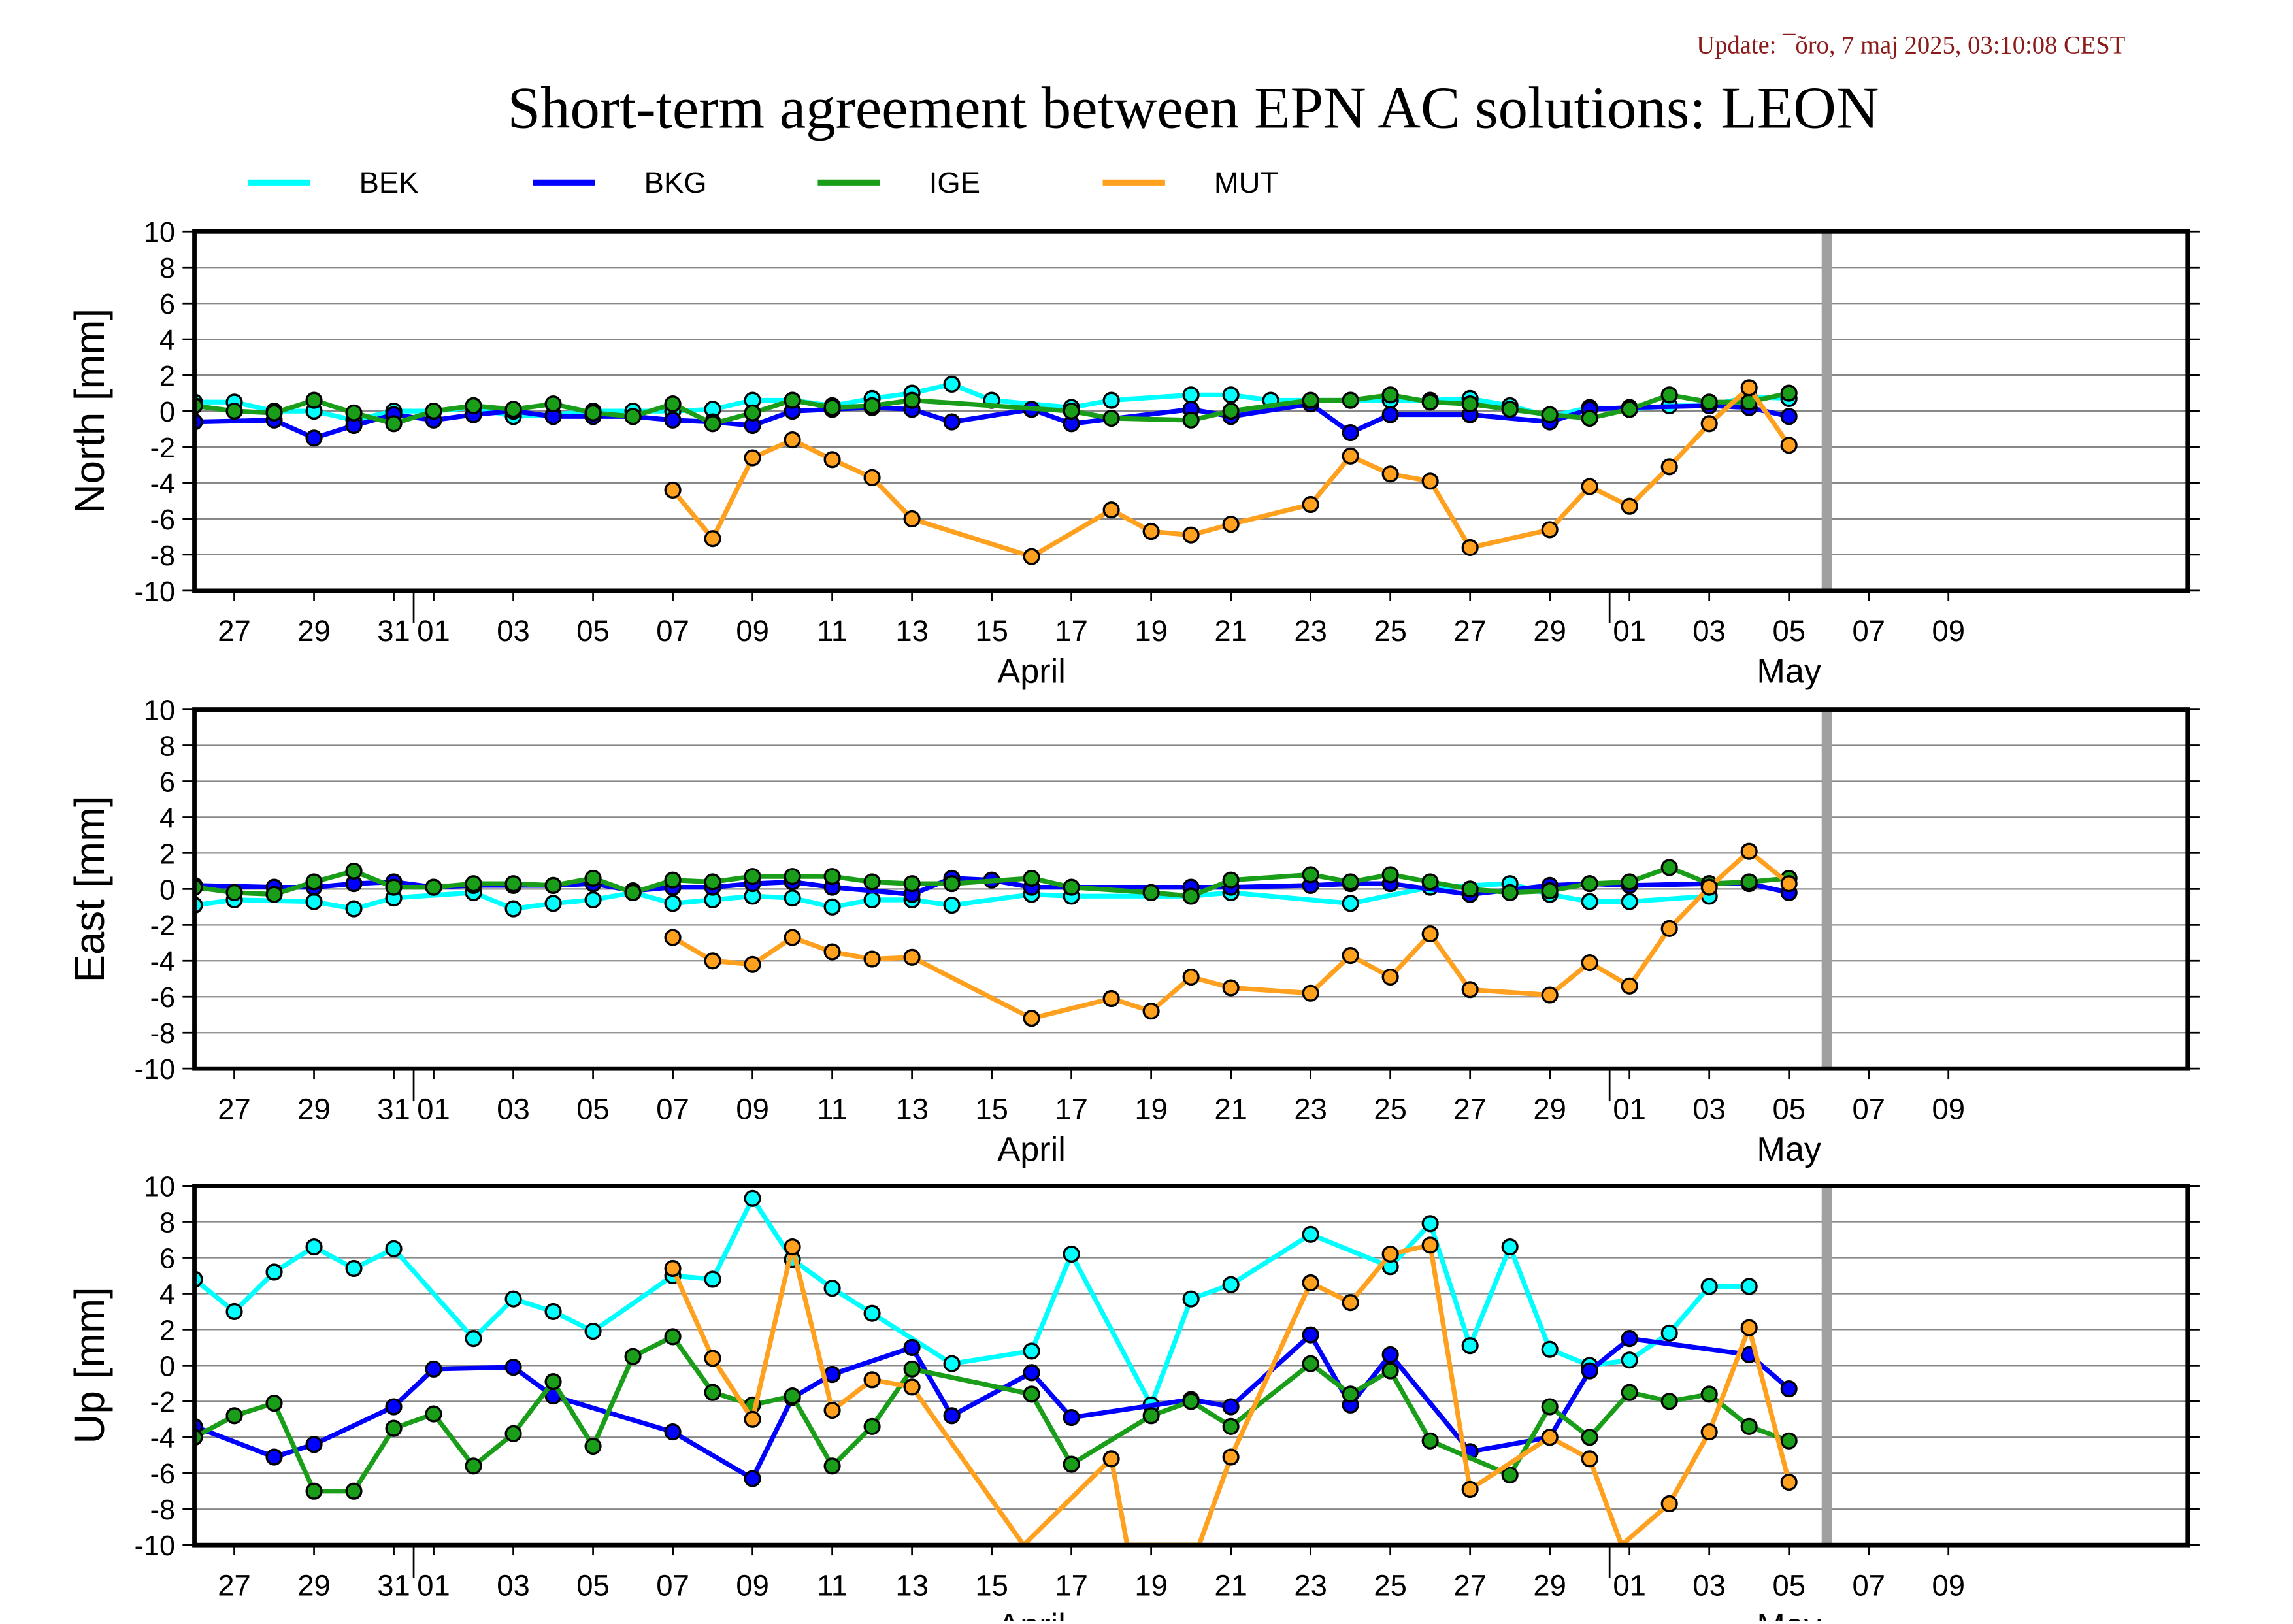 Image resolution: width=2293 pixels, height=1624 pixels. I want to click on y-tick-label: -2, so click(162, 926).